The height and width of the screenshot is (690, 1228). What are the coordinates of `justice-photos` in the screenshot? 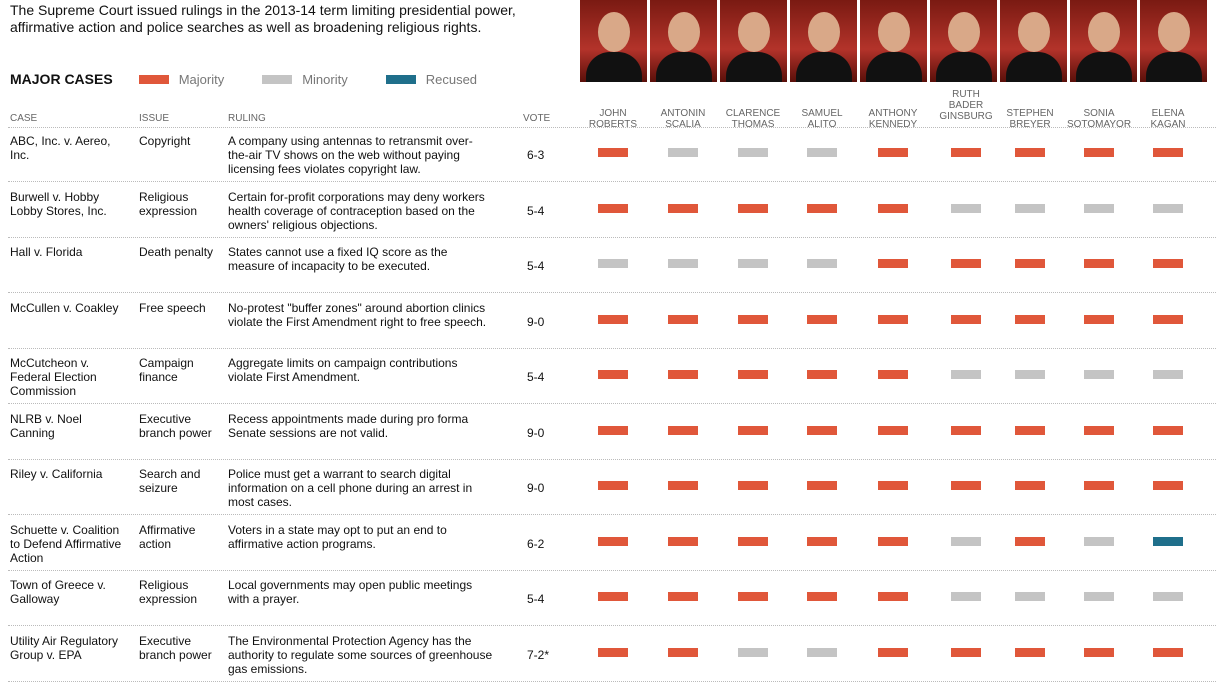 It's located at (893, 41).